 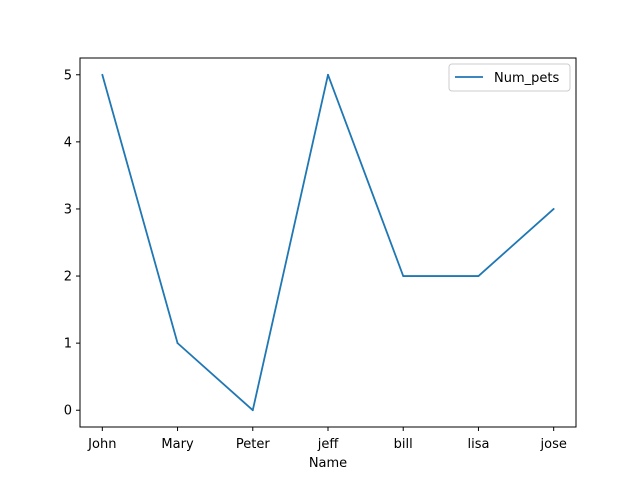 I want to click on x-tick-label: Peter, so click(x=253, y=444).